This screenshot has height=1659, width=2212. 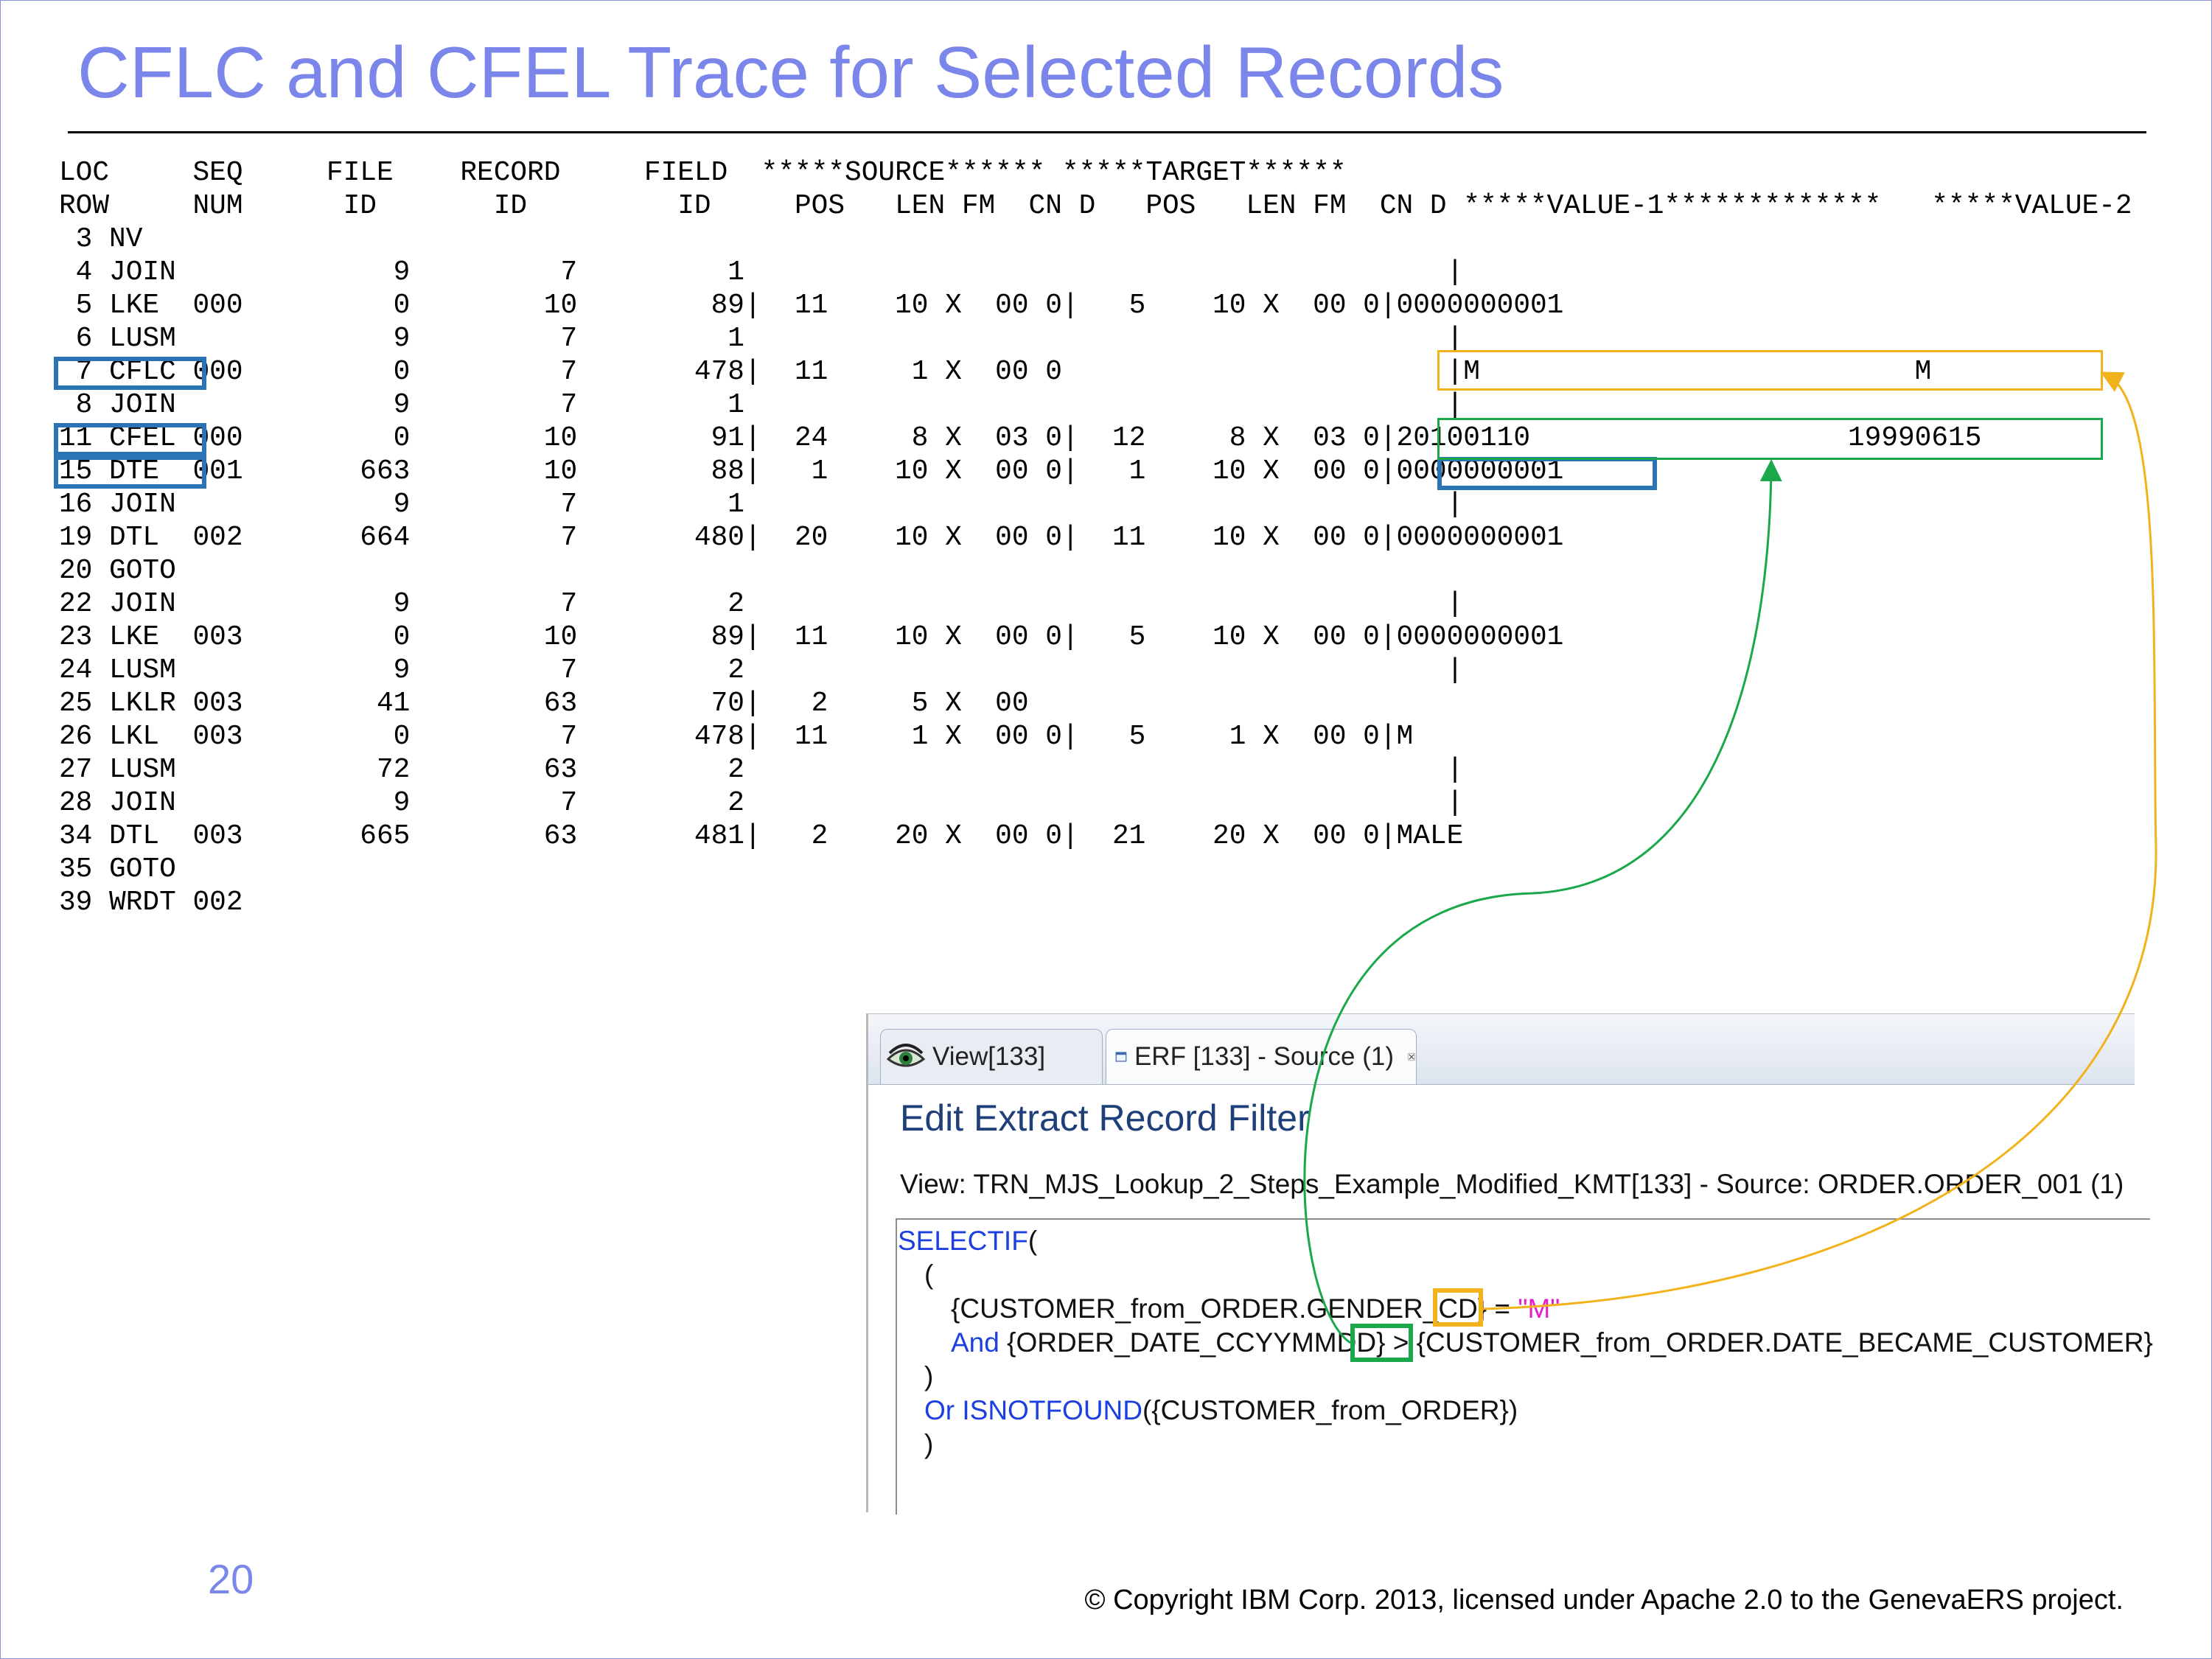 What do you see at coordinates (1542, 901) in the screenshot?
I see `green-connector-line` at bounding box center [1542, 901].